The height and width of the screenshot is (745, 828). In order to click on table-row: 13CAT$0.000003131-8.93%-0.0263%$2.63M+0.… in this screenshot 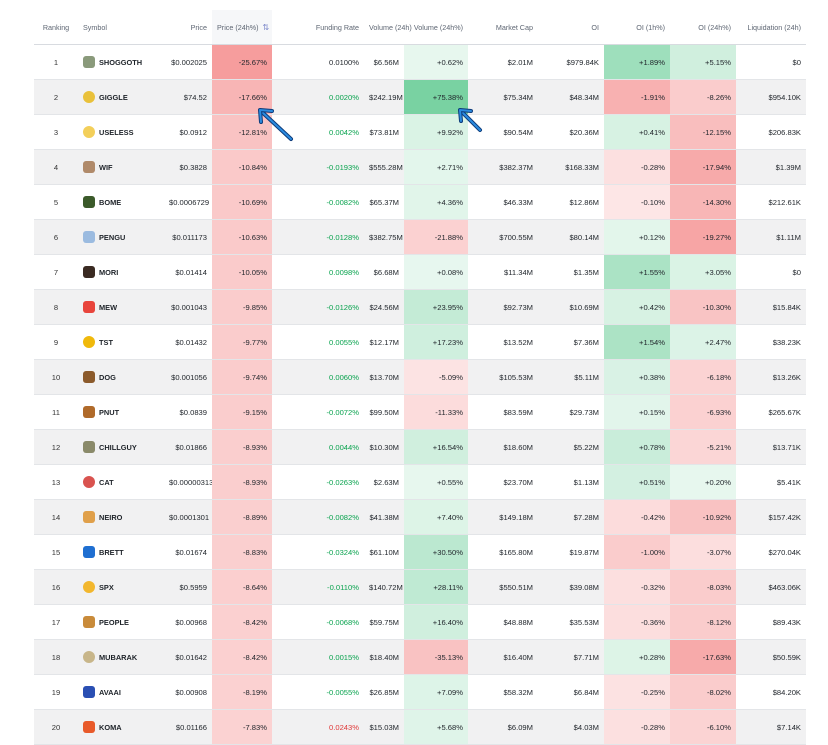, I will do `click(420, 482)`.